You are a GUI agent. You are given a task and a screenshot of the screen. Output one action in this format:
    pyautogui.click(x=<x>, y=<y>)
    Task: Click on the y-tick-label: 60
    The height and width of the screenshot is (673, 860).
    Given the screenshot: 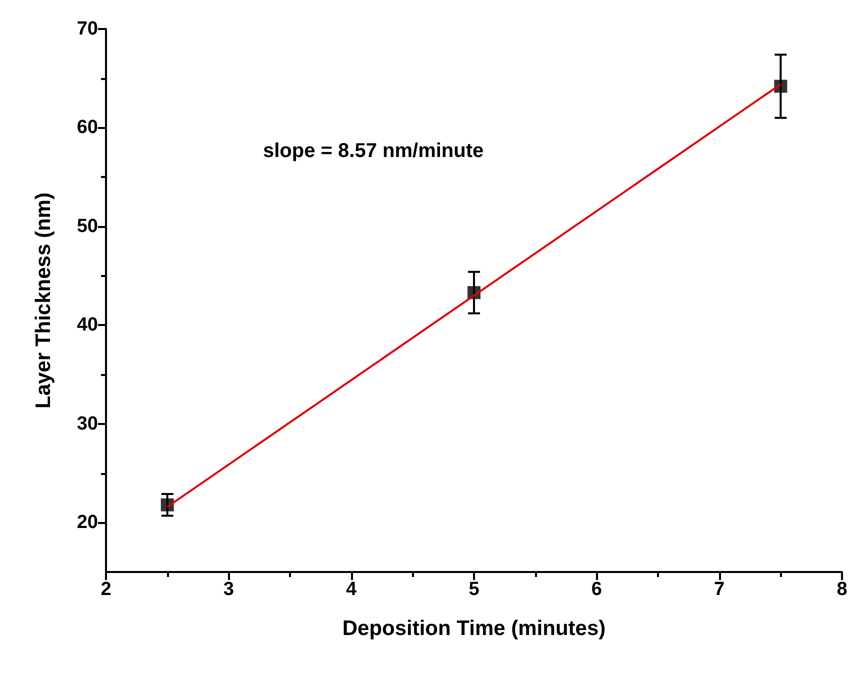 What is the action you would take?
    pyautogui.click(x=87, y=127)
    